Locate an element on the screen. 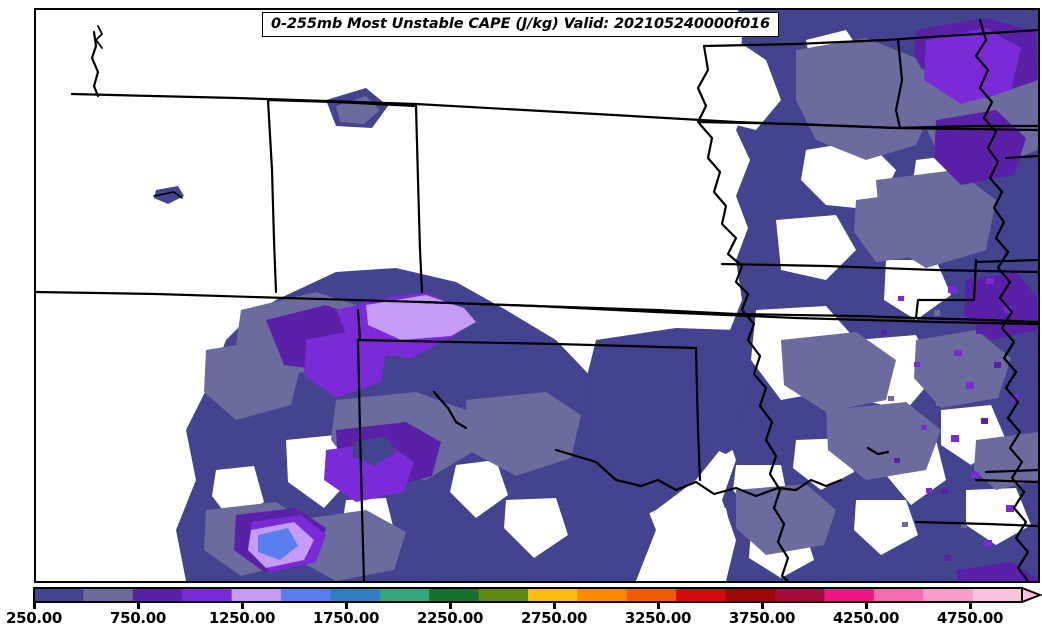  border-co-nm-west is located at coordinates (419, 199).